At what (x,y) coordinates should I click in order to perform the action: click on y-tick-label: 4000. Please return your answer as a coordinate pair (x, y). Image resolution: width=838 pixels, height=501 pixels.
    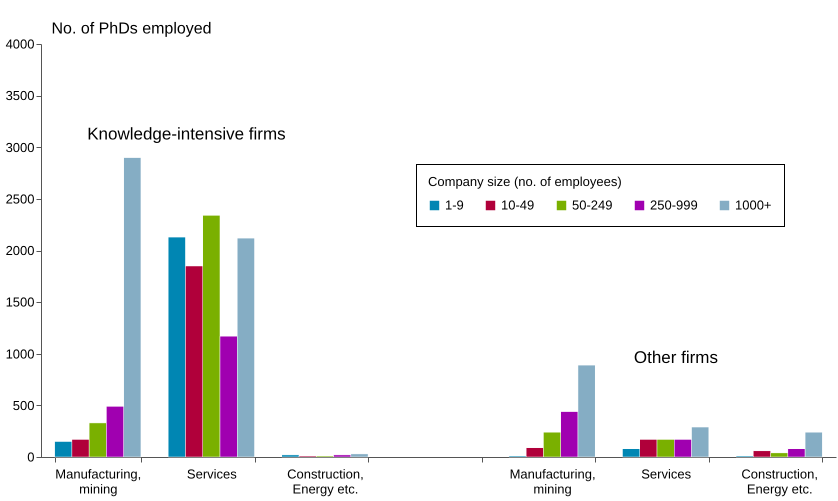
    Looking at the image, I should click on (20, 44).